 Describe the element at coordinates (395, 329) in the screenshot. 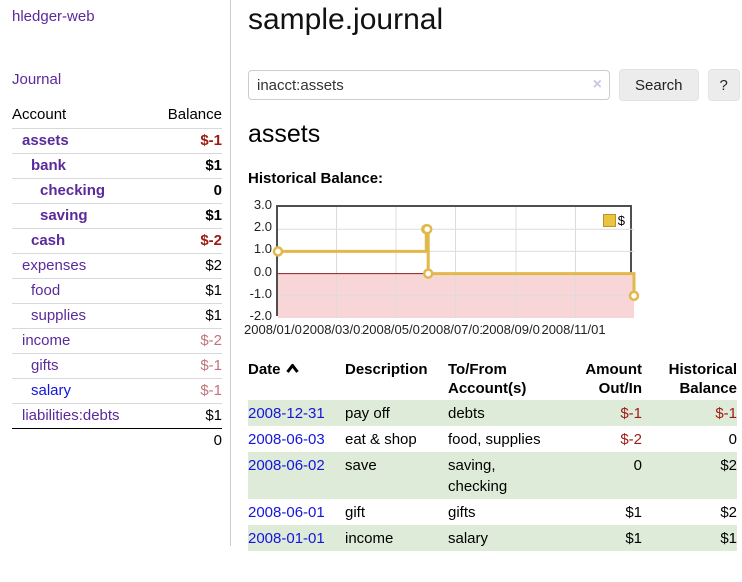

I see `x-axis-tick-label: 2008/05/01` at that location.